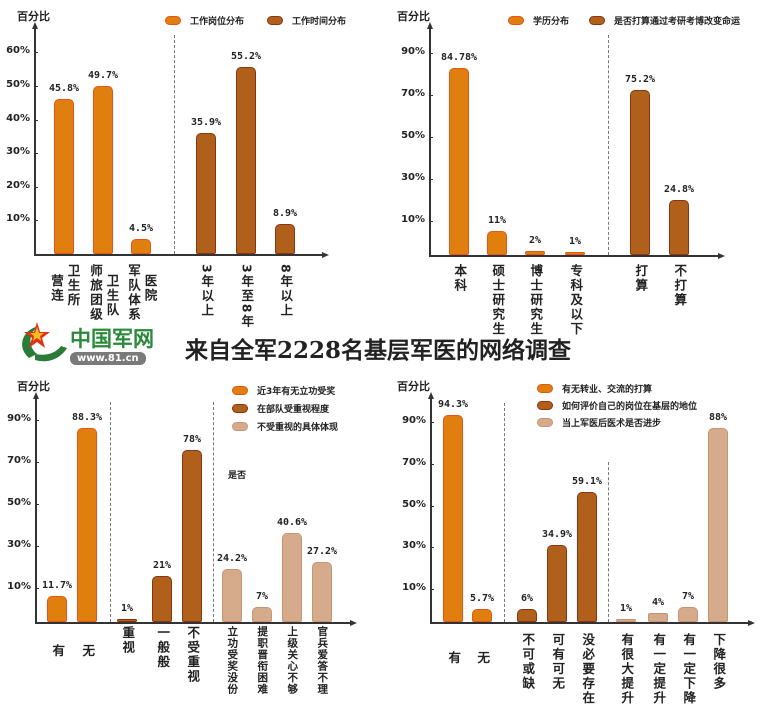 The image size is (760, 706). What do you see at coordinates (497, 220) in the screenshot?
I see `bar-value-label: 11%` at bounding box center [497, 220].